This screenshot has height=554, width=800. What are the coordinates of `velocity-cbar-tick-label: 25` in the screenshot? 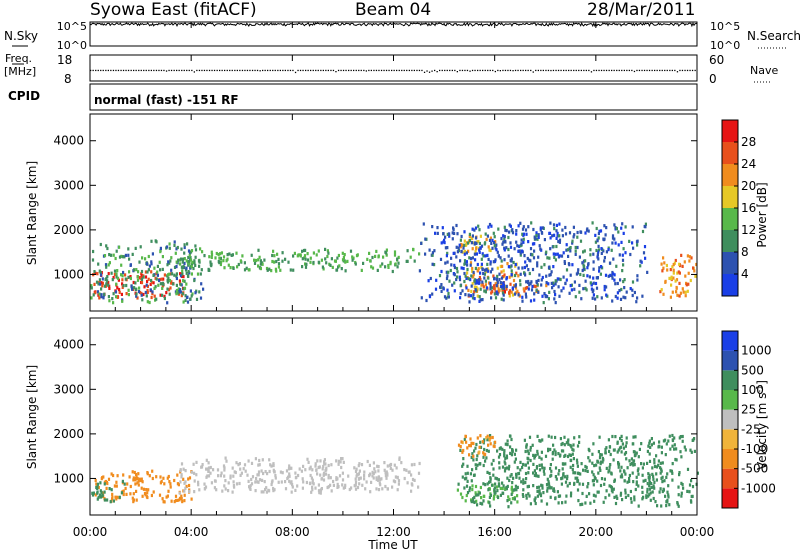 It's located at (748, 410).